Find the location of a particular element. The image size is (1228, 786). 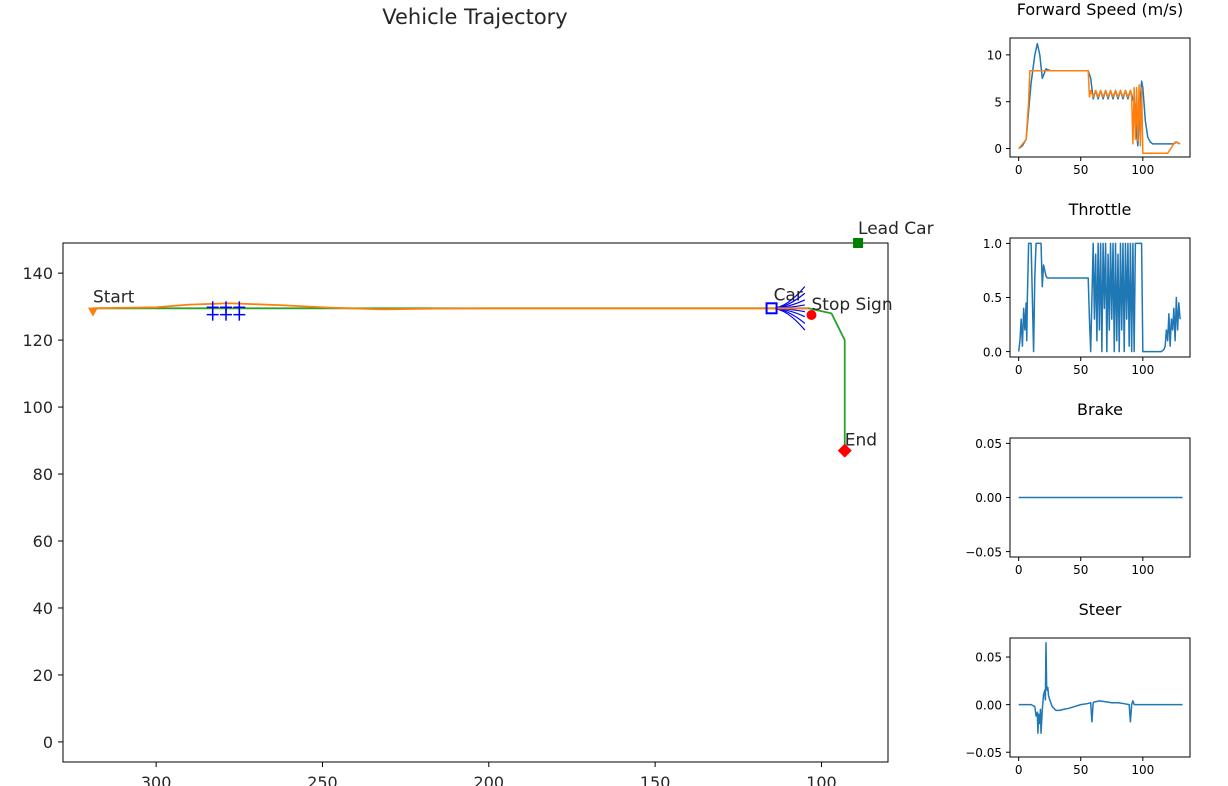

brake-y-tick-label: 0.05 is located at coordinates (988, 444).